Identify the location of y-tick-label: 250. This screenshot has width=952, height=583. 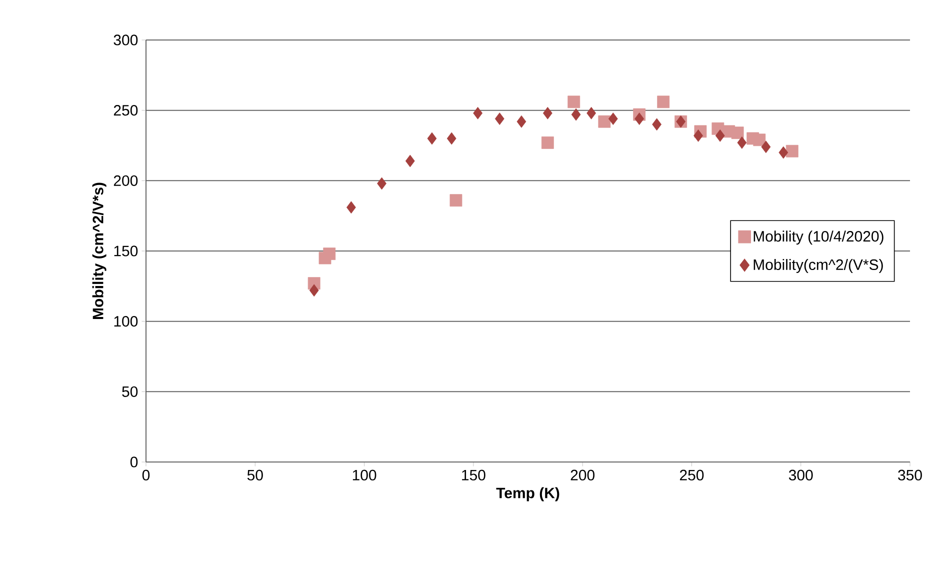
(126, 110).